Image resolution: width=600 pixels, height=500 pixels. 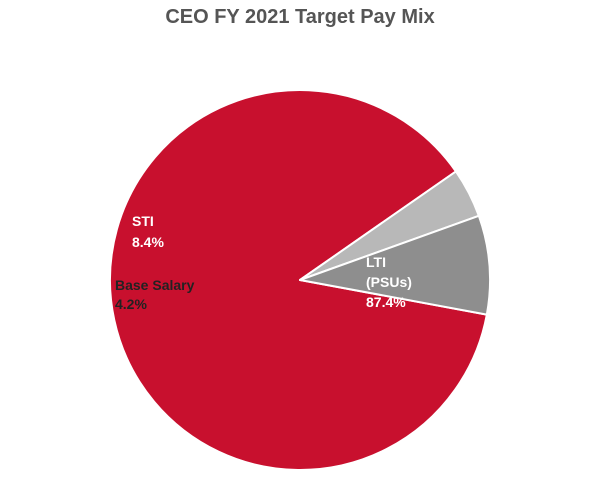 I want to click on slice-label-line: 87.4%, so click(x=386, y=302).